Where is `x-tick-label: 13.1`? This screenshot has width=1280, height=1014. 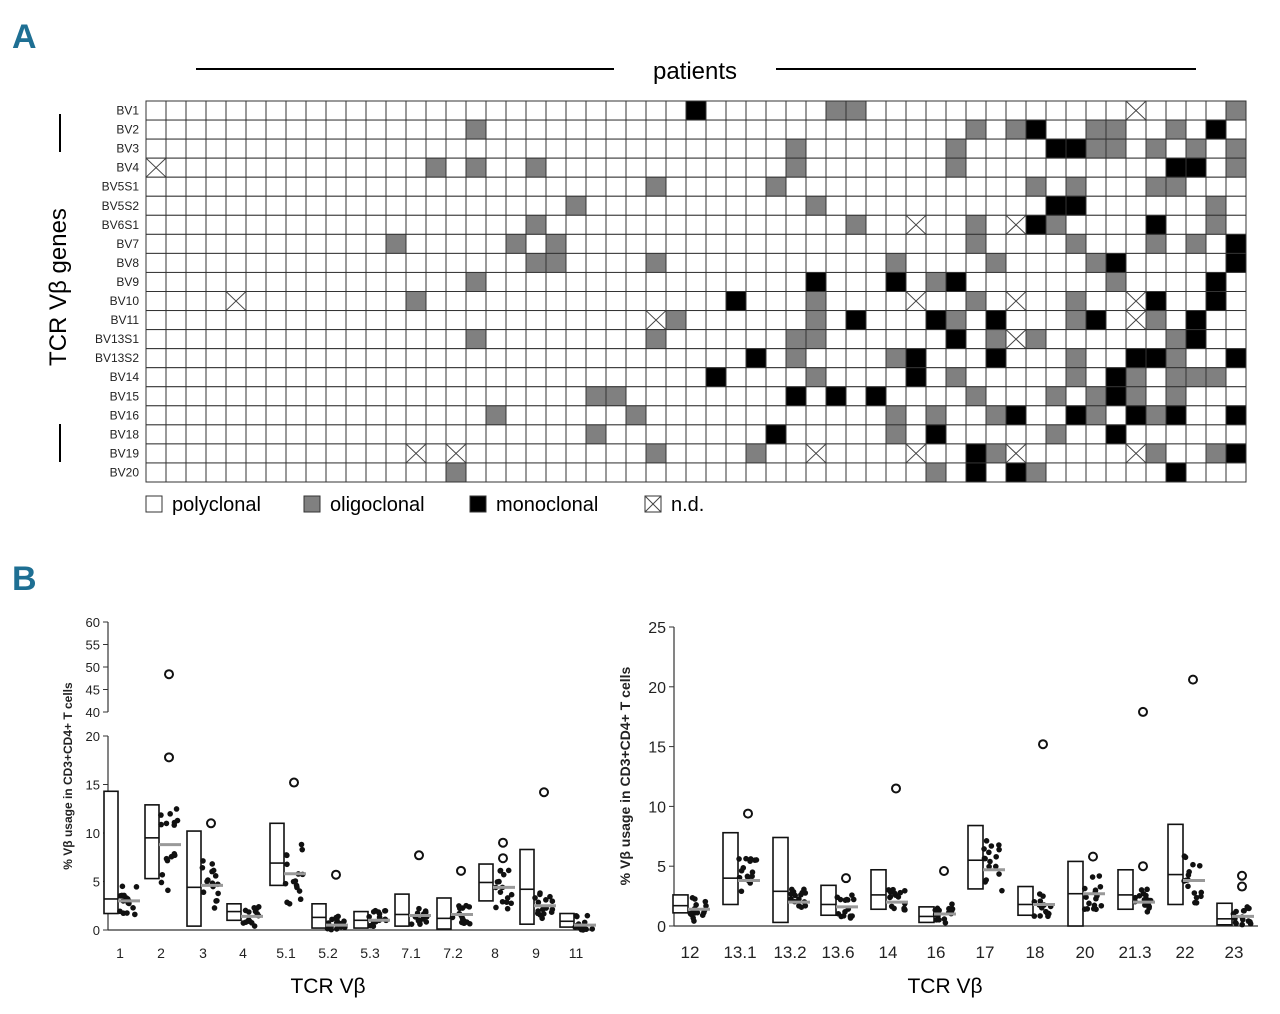
x-tick-label: 13.1 is located at coordinates (739, 952).